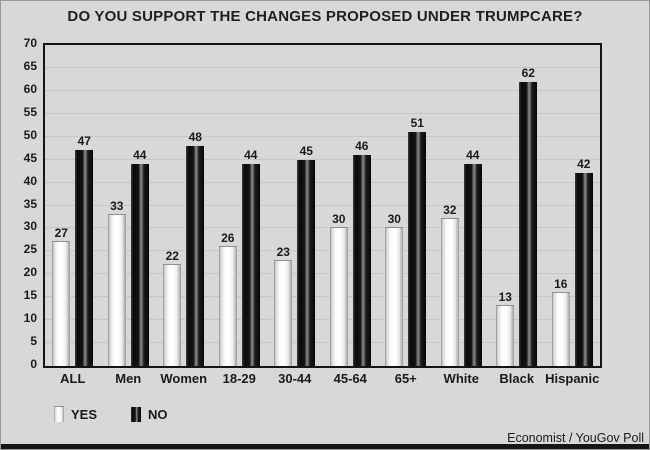 This screenshot has width=650, height=450. Describe the element at coordinates (517, 378) in the screenshot. I see `category-label-Black: Black` at that location.